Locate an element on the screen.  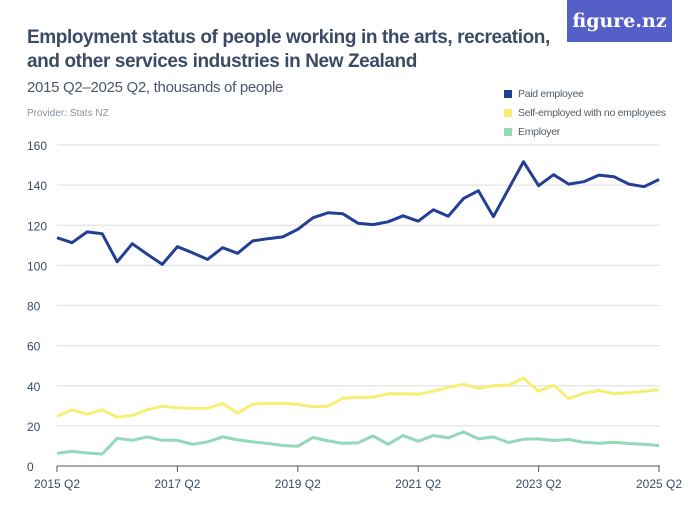
y-tick-label: 140 is located at coordinates (37, 186).